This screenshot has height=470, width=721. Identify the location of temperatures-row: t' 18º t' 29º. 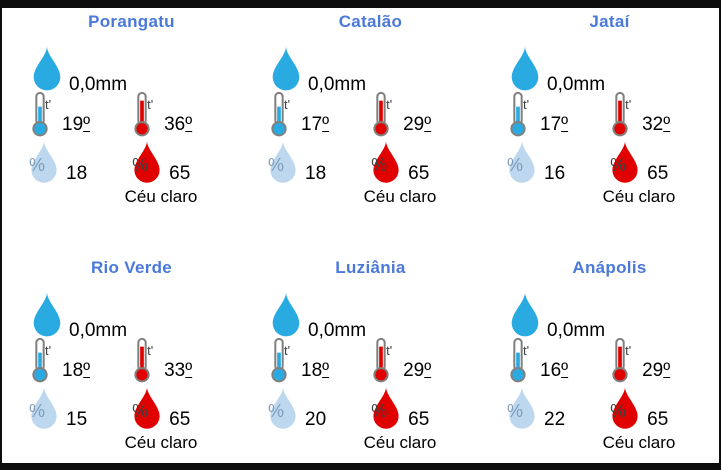
(370, 360).